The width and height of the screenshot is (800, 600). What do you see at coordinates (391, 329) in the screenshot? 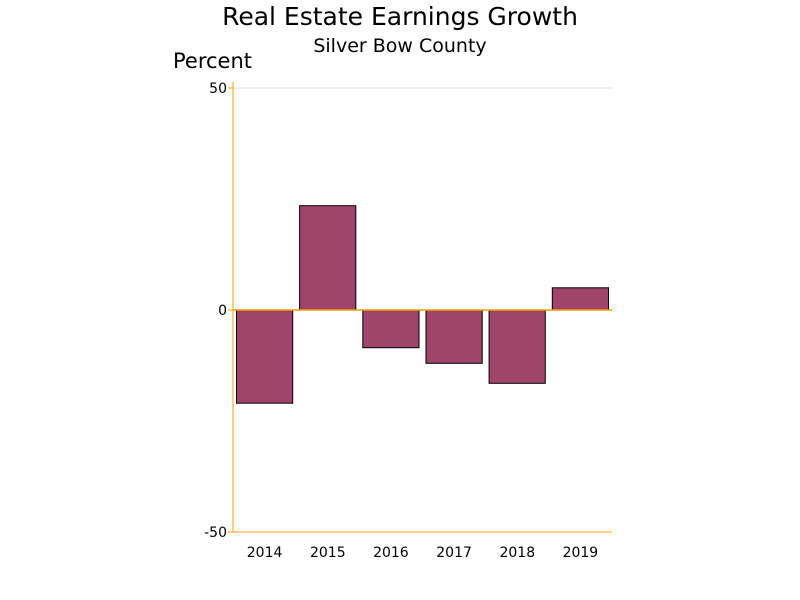
I see `bar-2016` at bounding box center [391, 329].